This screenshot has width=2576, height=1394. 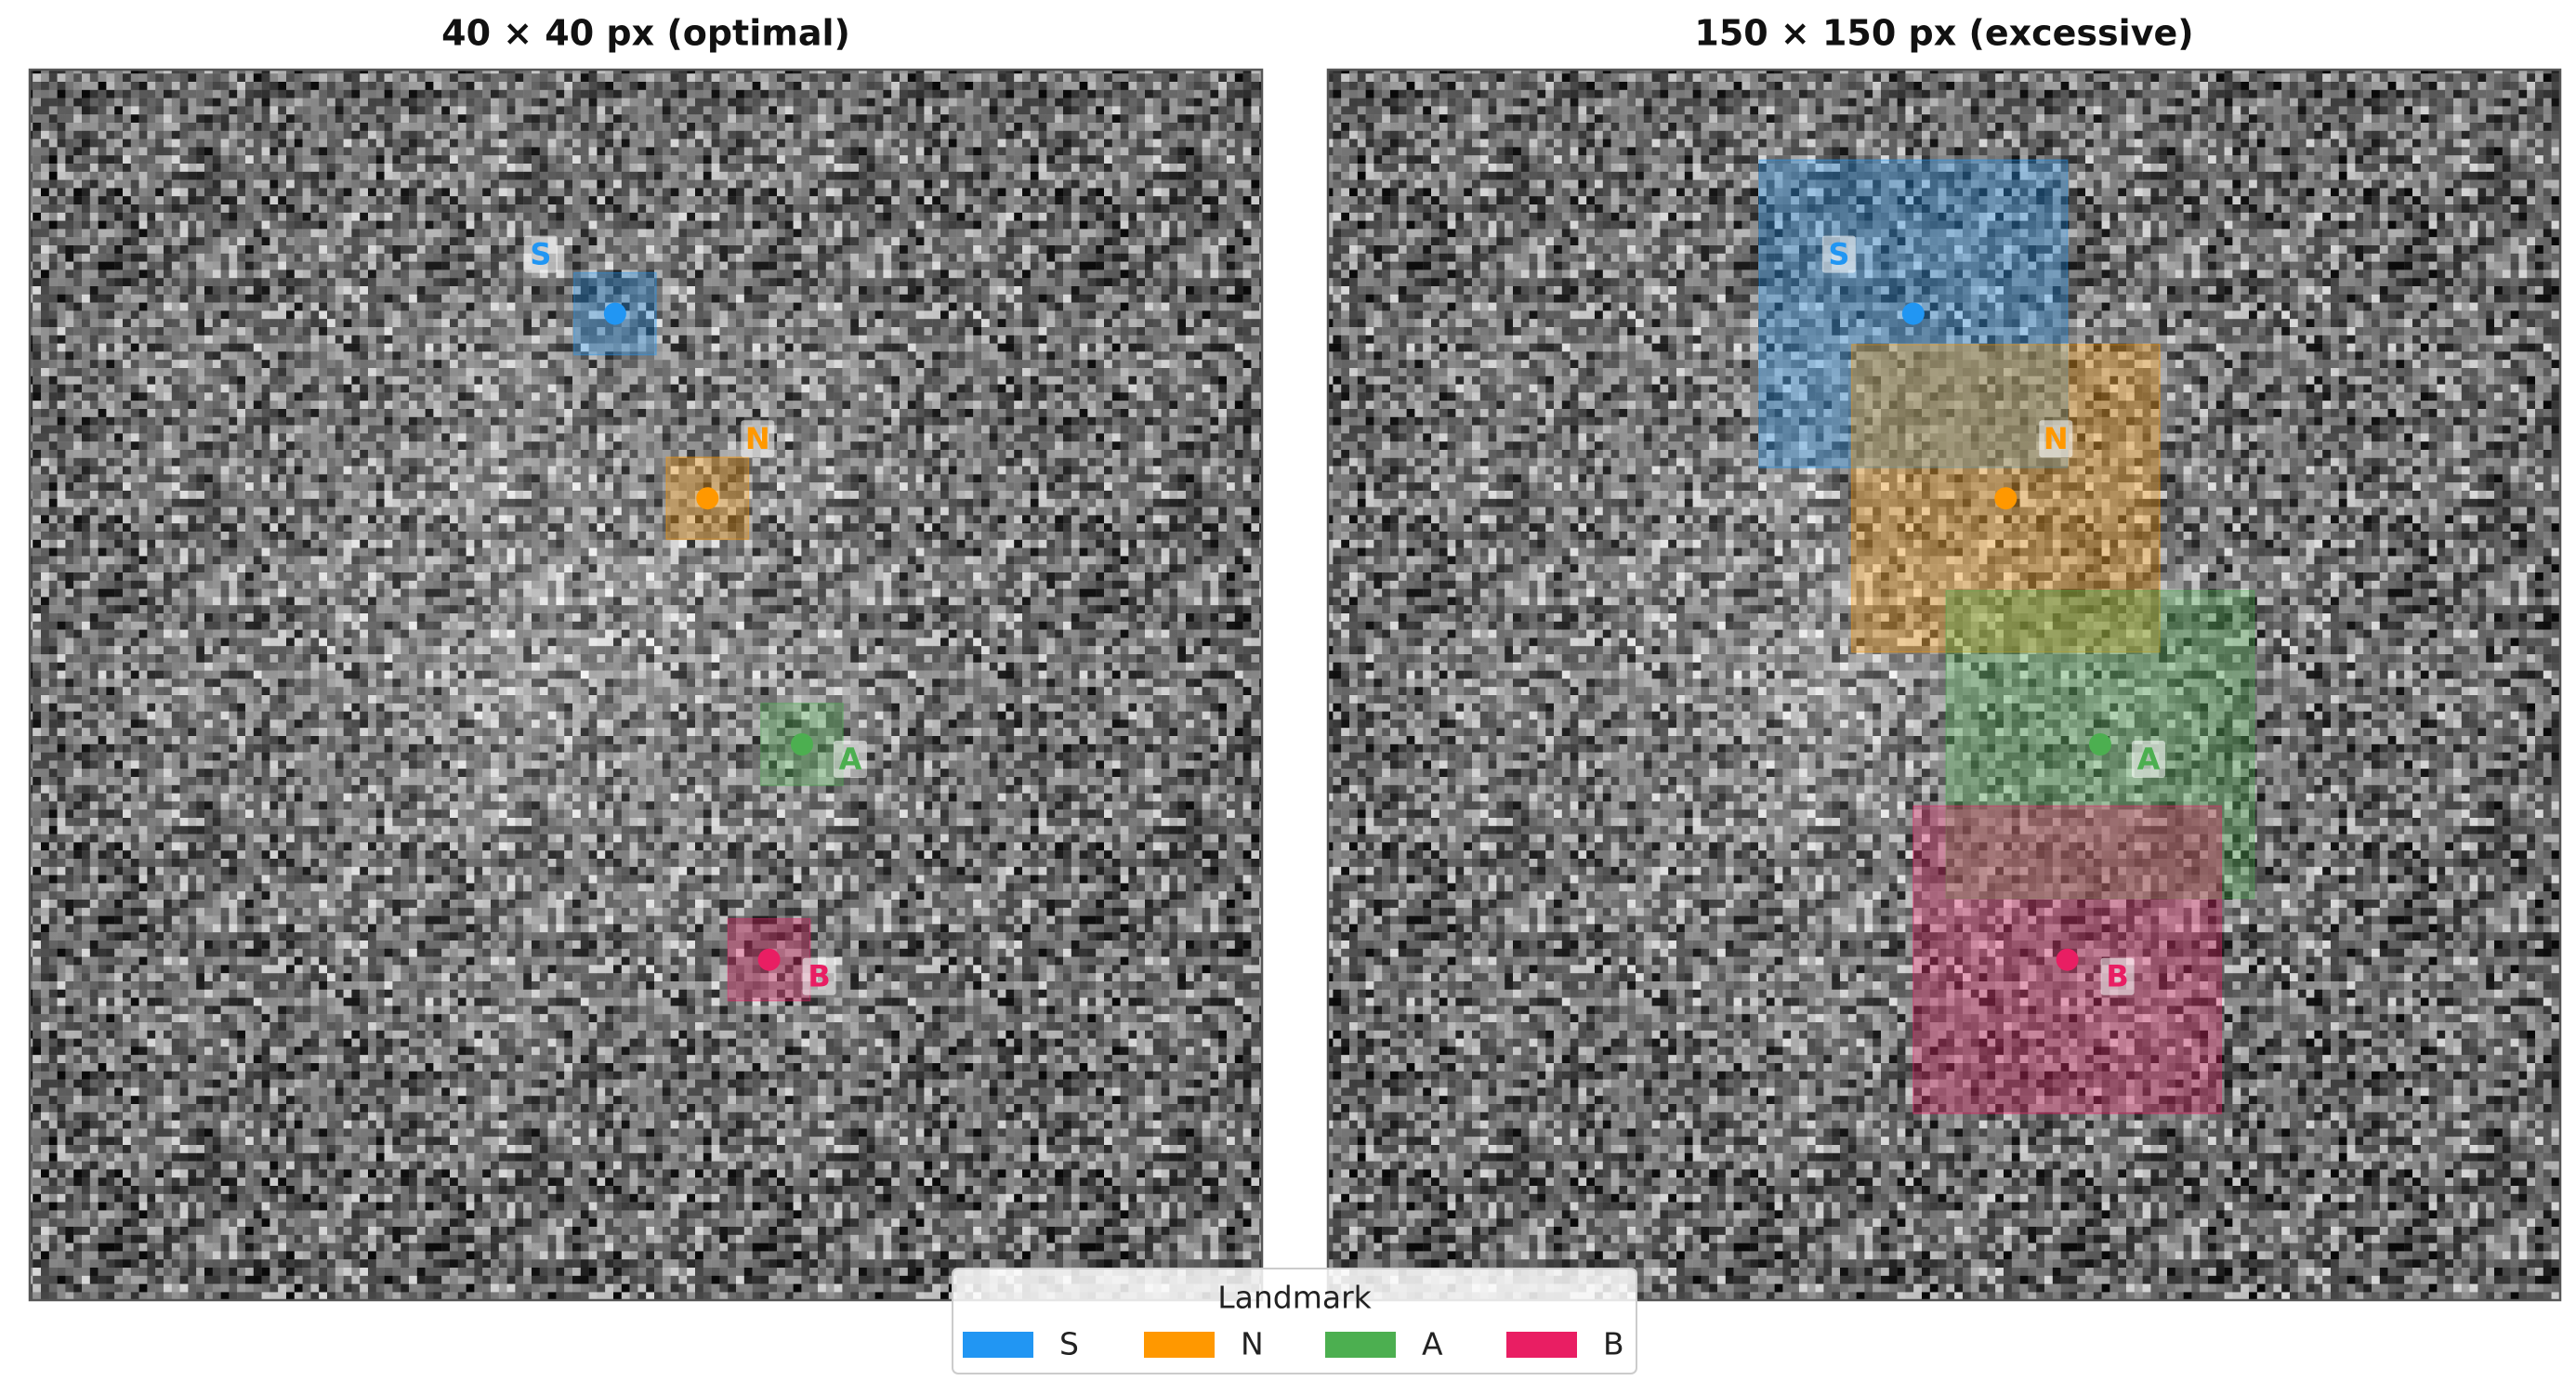 I want to click on legend: Landmark S N A B, so click(x=1294, y=1321).